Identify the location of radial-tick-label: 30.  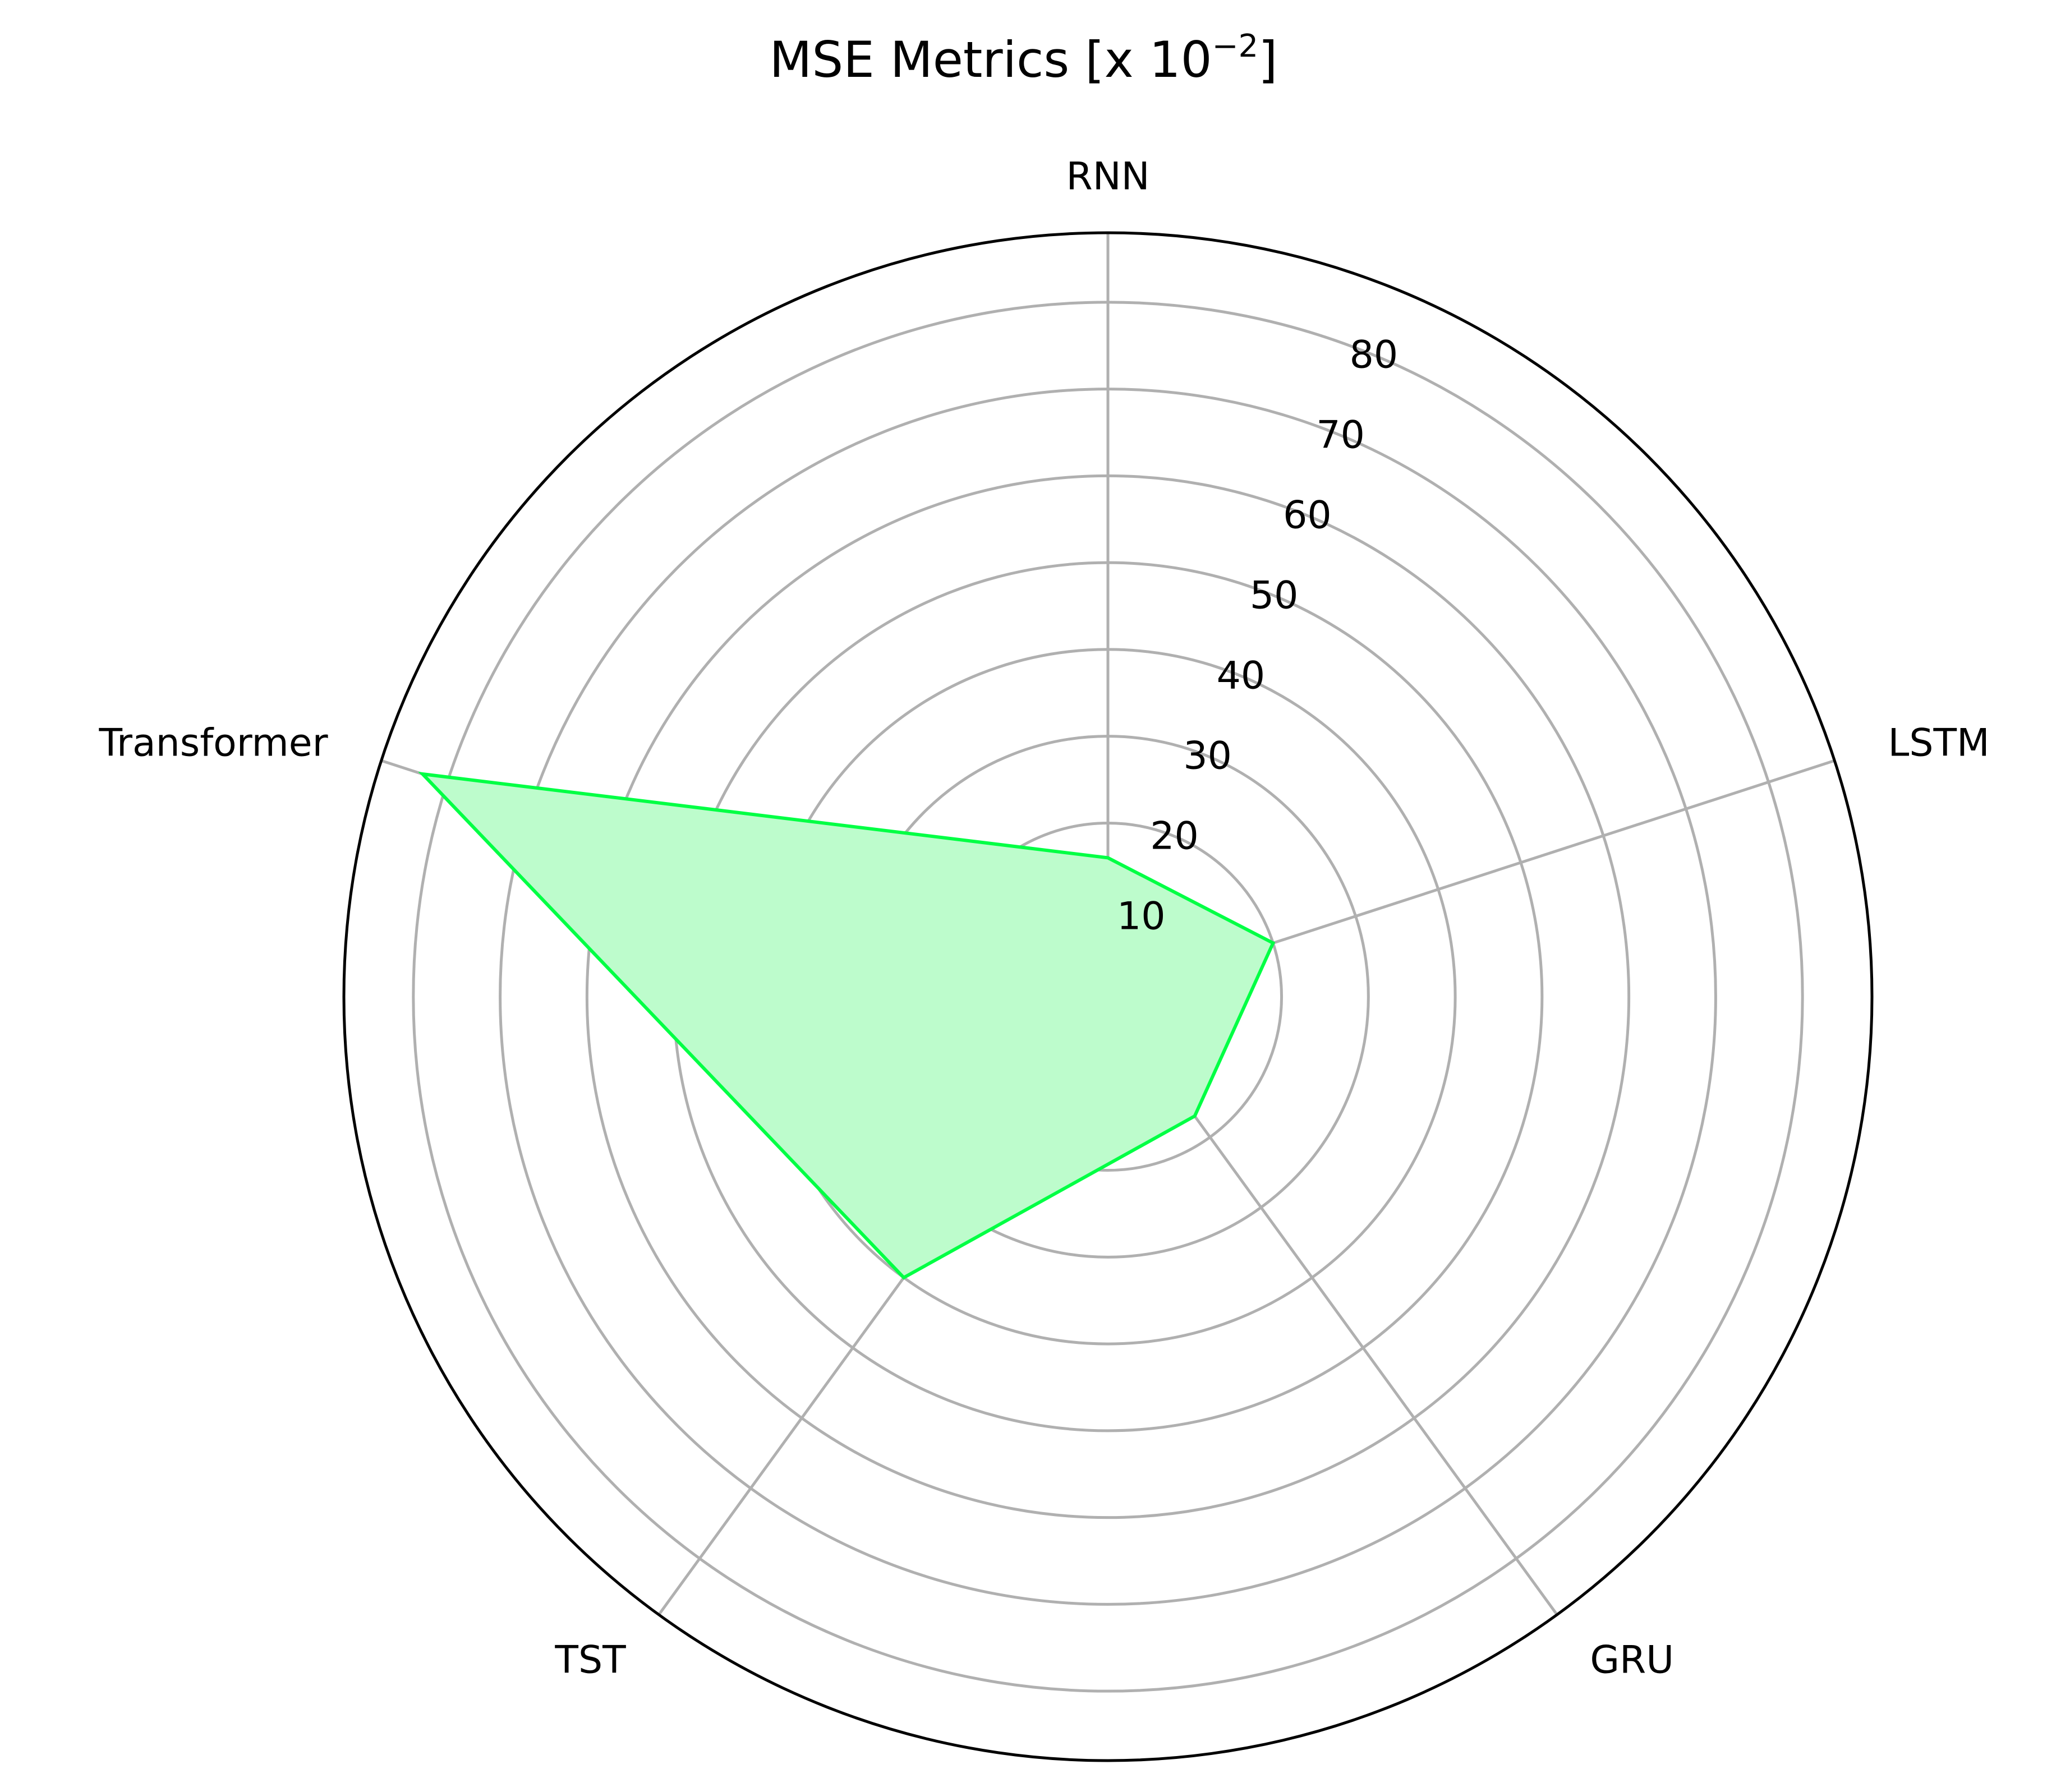
(1208, 756).